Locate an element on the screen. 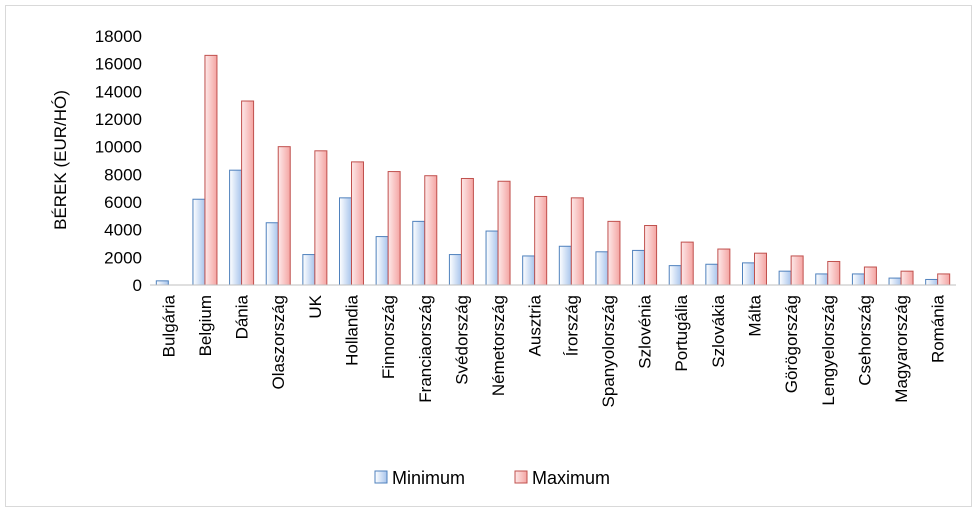  bar-minimum-nemetorszag is located at coordinates (492, 258).